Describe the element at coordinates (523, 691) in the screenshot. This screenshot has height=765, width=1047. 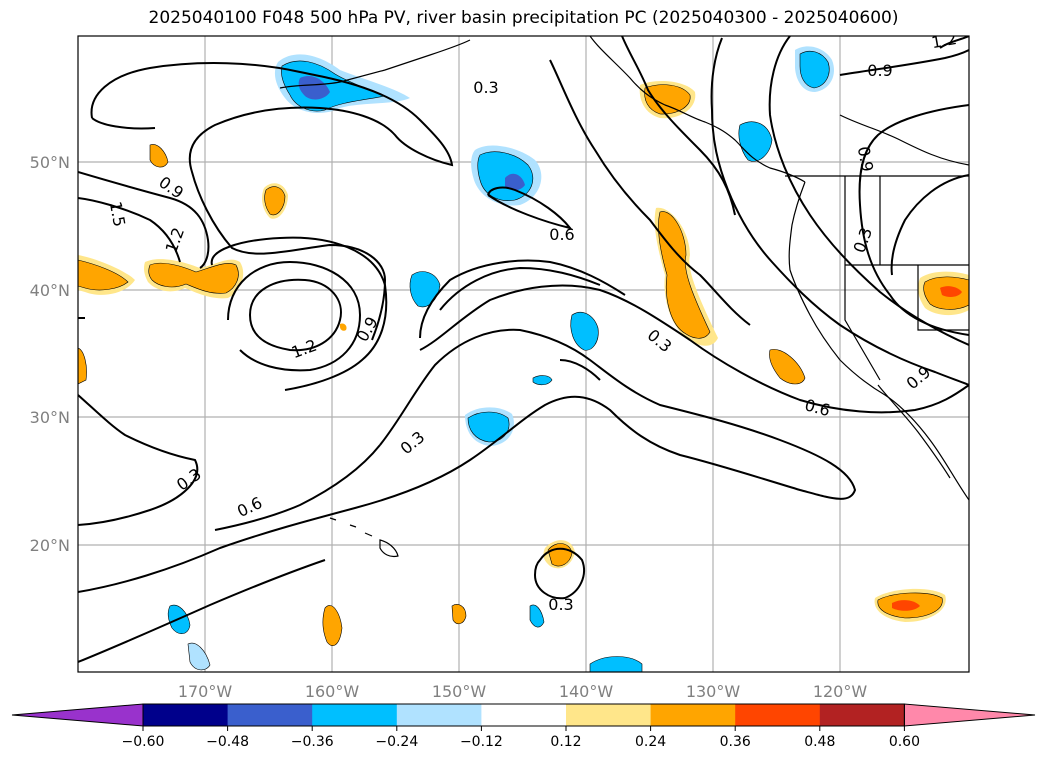
I see `longitude-labels: 170°W 160°W 150°W 140°W 130°W 120°W` at that location.